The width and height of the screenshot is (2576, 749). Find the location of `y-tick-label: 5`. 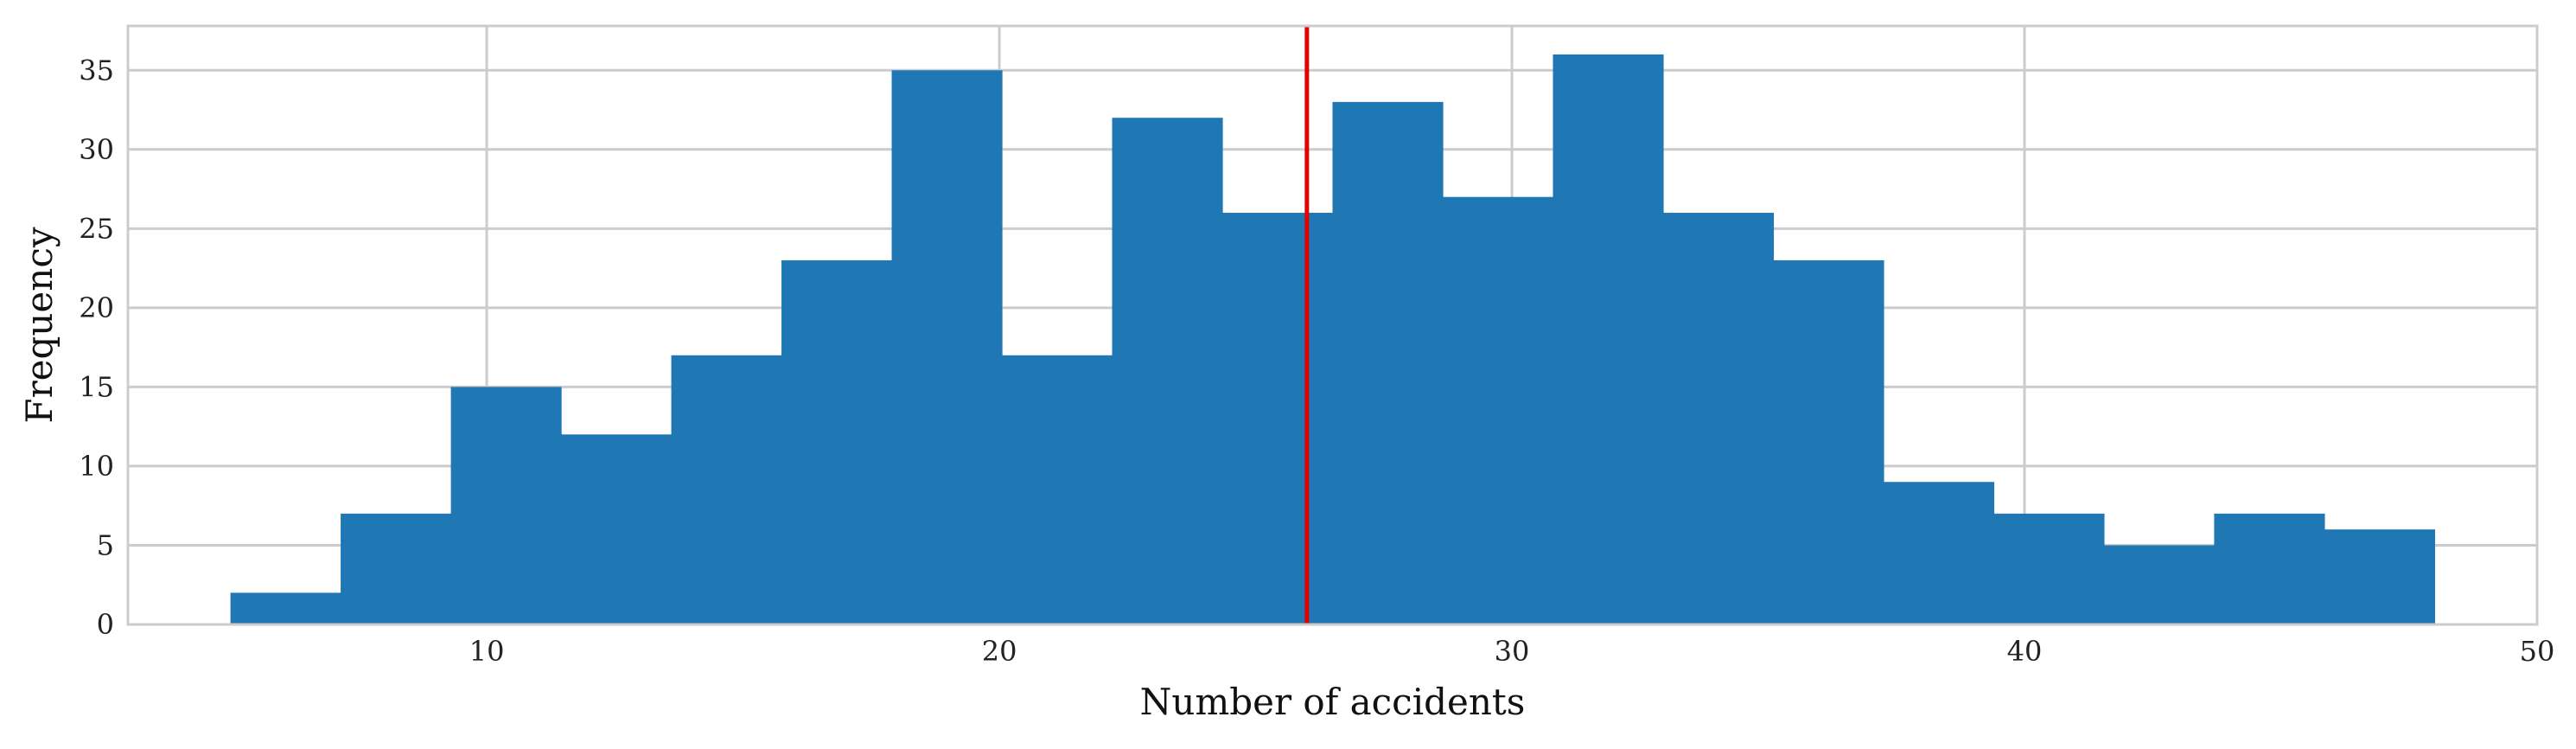

y-tick-label: 5 is located at coordinates (105, 544).